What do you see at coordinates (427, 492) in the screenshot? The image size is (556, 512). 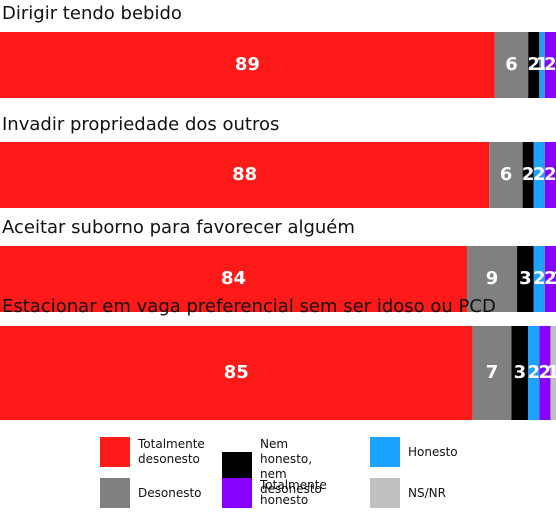 I see `legend-label: NS/NR` at bounding box center [427, 492].